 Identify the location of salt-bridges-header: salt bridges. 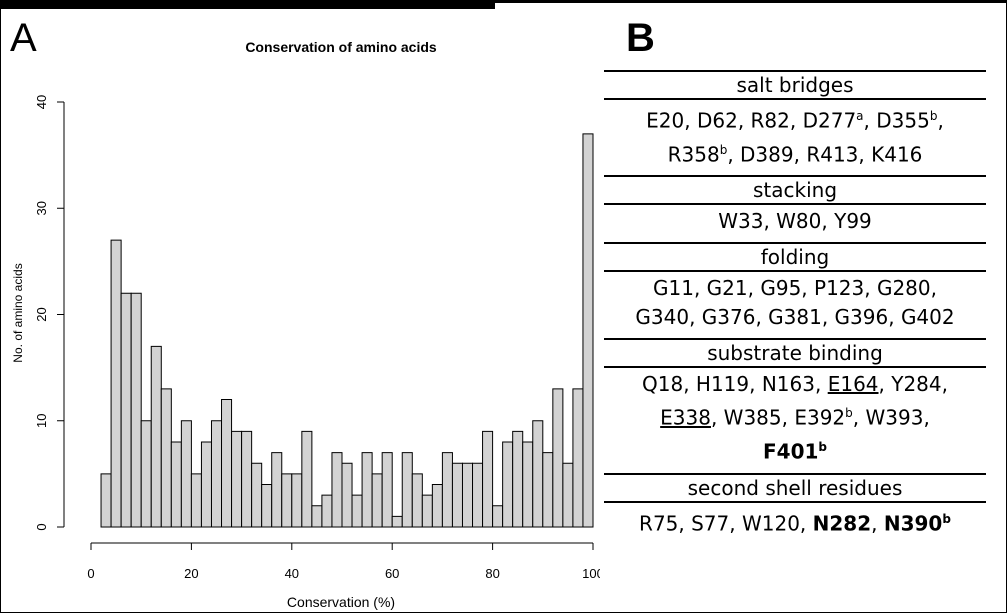
(795, 85).